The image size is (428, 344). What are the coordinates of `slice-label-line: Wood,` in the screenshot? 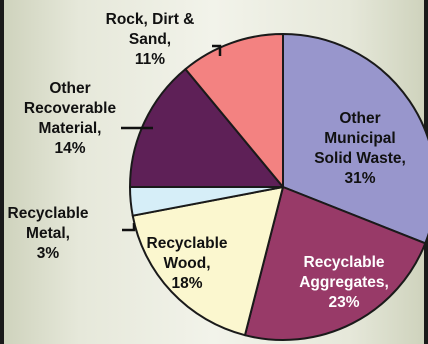 It's located at (186, 263).